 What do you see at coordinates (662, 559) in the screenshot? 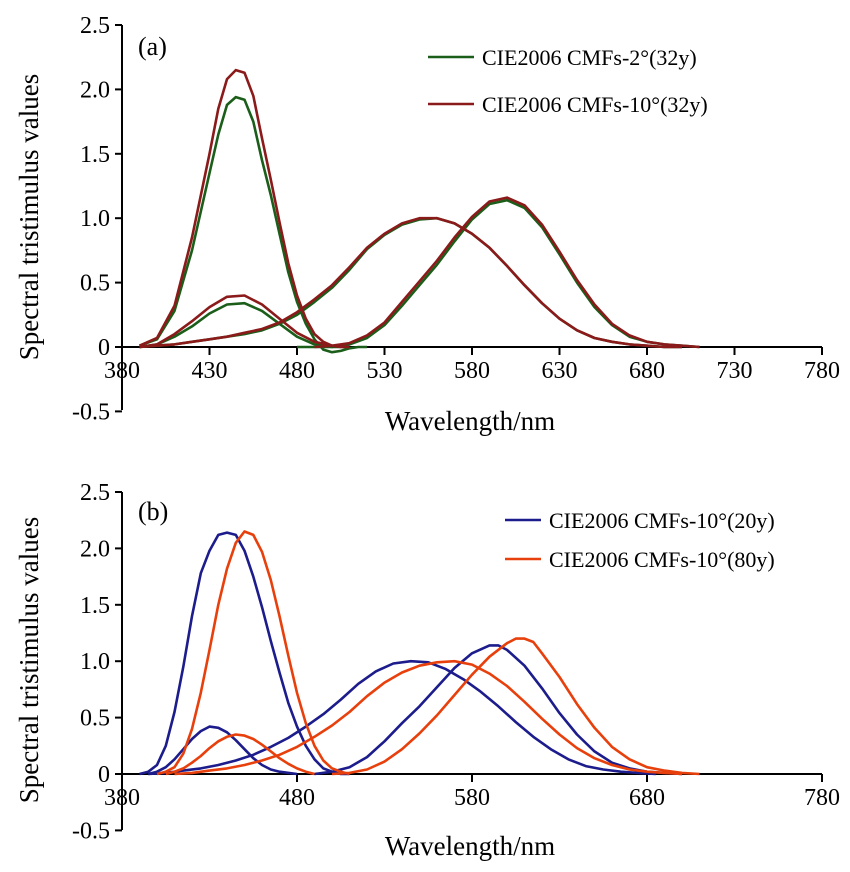
I see `legend-entry: CIE2006 CMFs-10°(80y)` at bounding box center [662, 559].